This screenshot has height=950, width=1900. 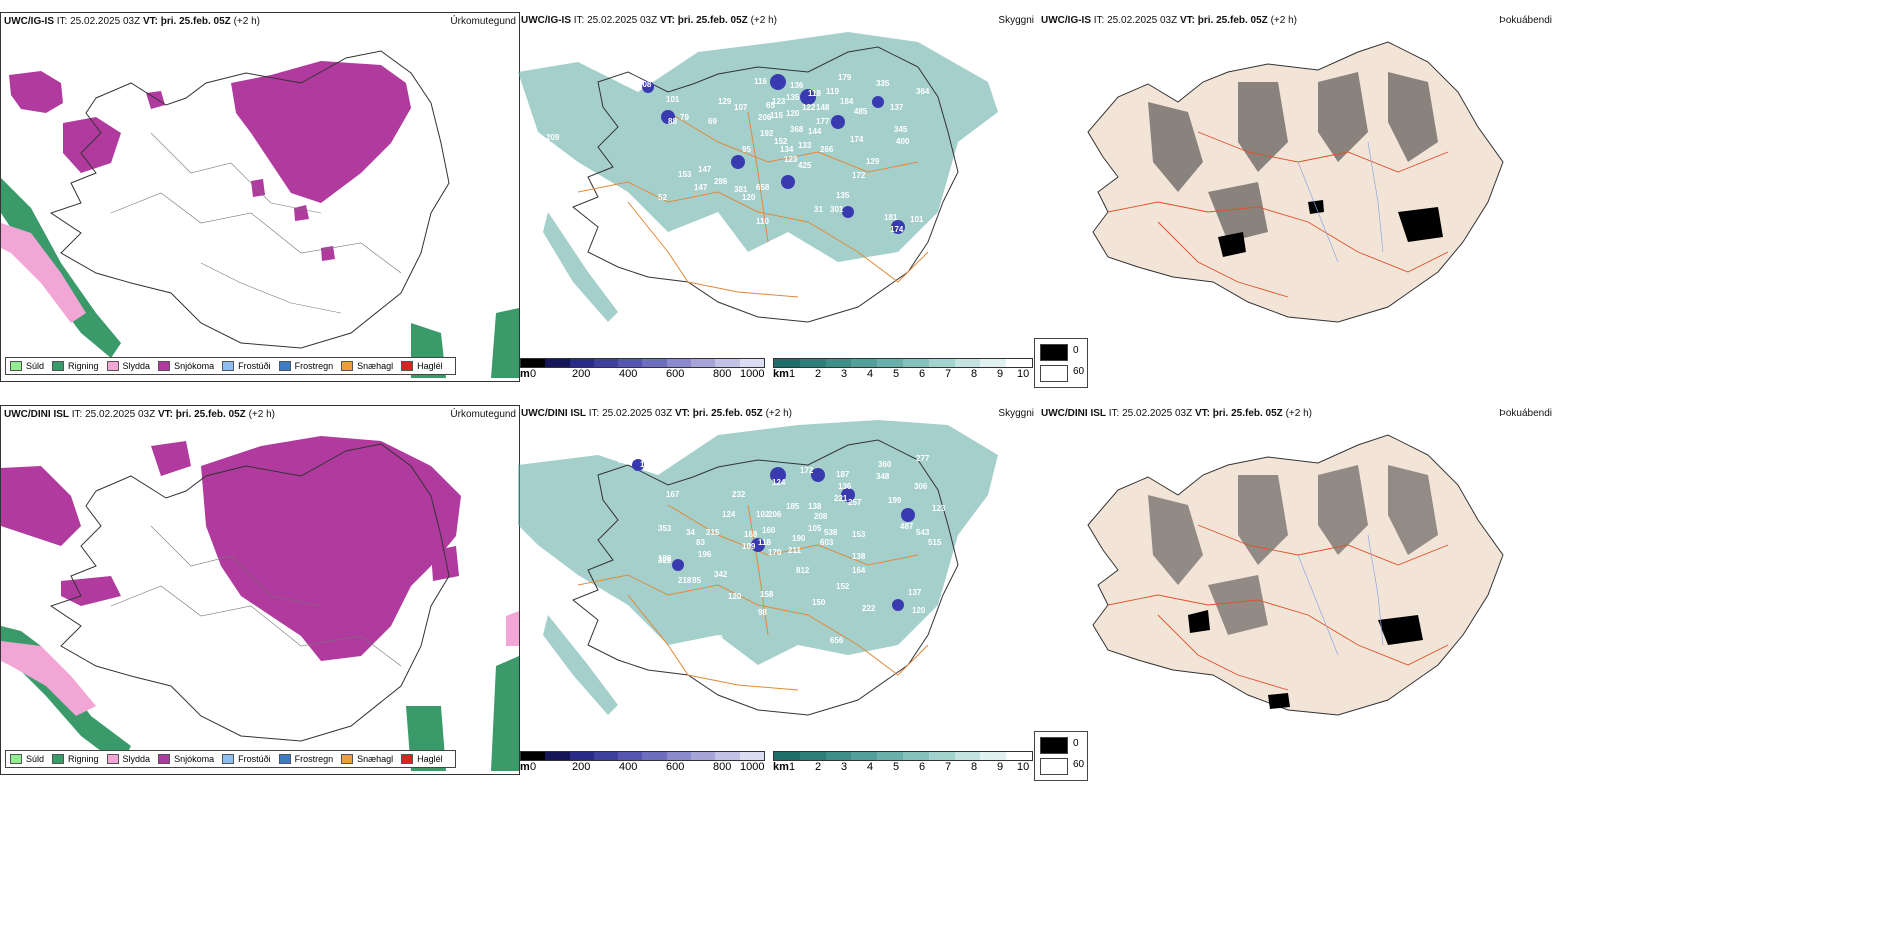 I want to click on ceiling-value-label: 400, so click(x=903, y=141).